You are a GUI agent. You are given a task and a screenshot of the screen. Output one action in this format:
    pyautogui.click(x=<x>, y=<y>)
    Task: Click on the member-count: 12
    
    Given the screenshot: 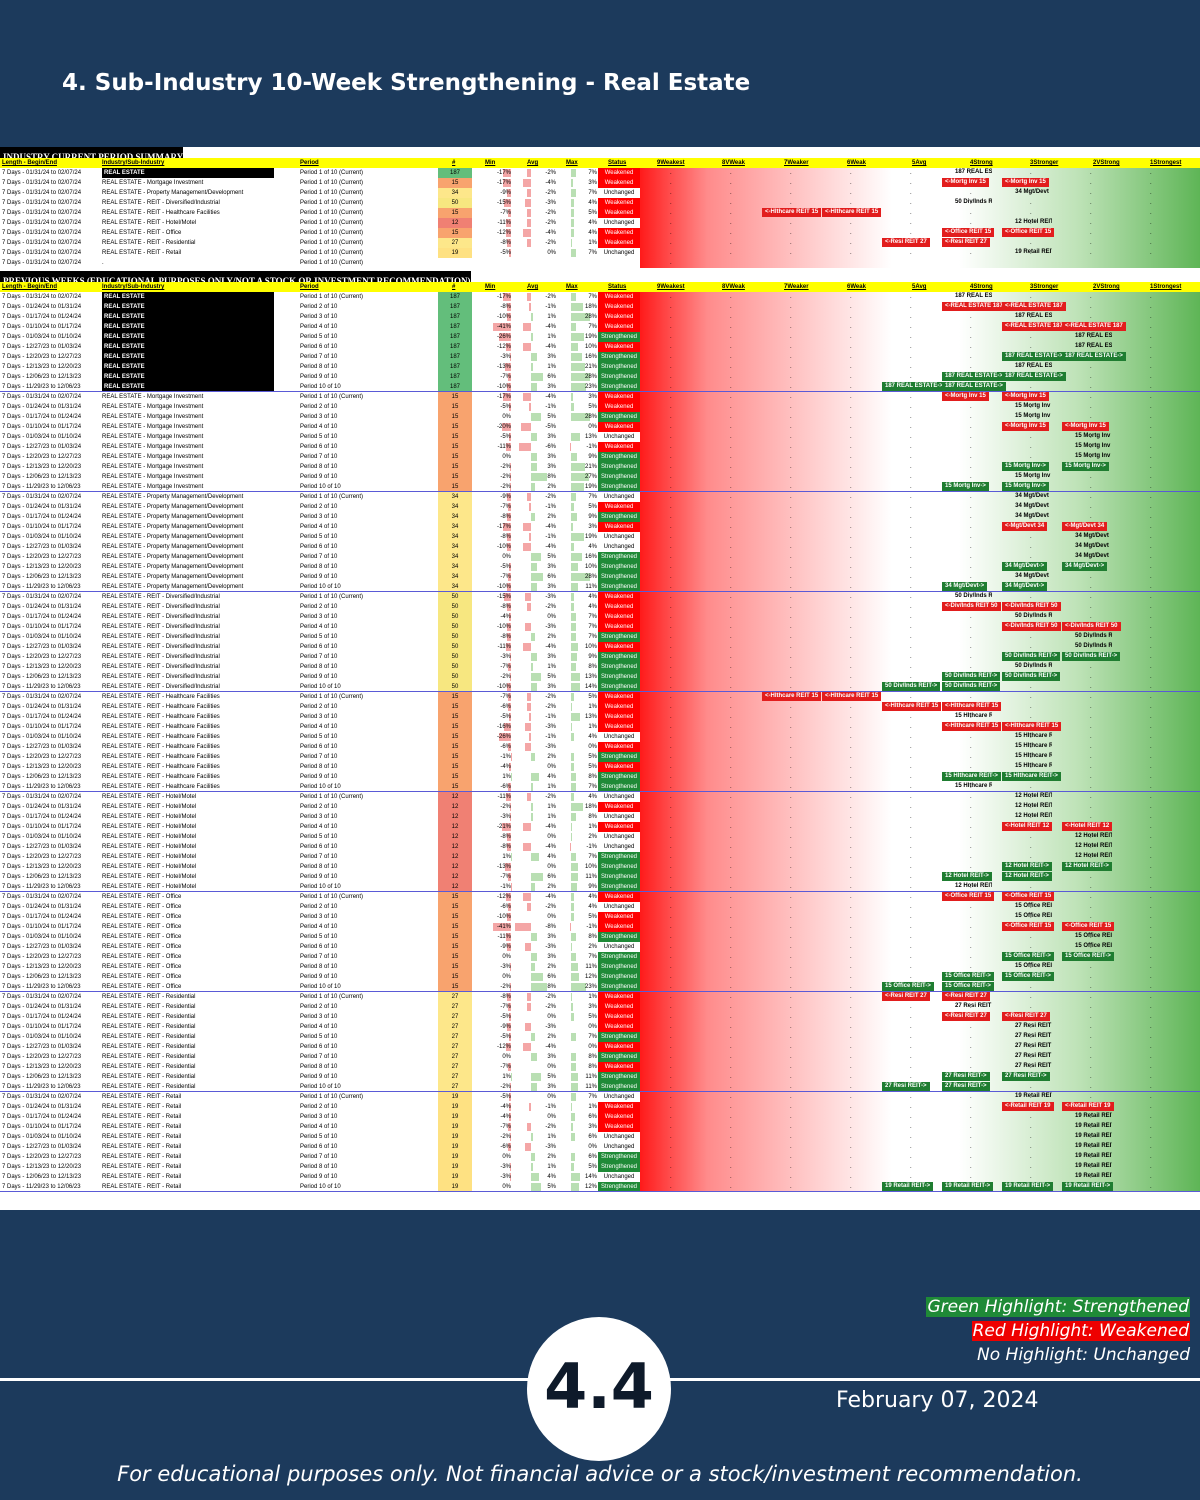 What is the action you would take?
    pyautogui.click(x=455, y=807)
    